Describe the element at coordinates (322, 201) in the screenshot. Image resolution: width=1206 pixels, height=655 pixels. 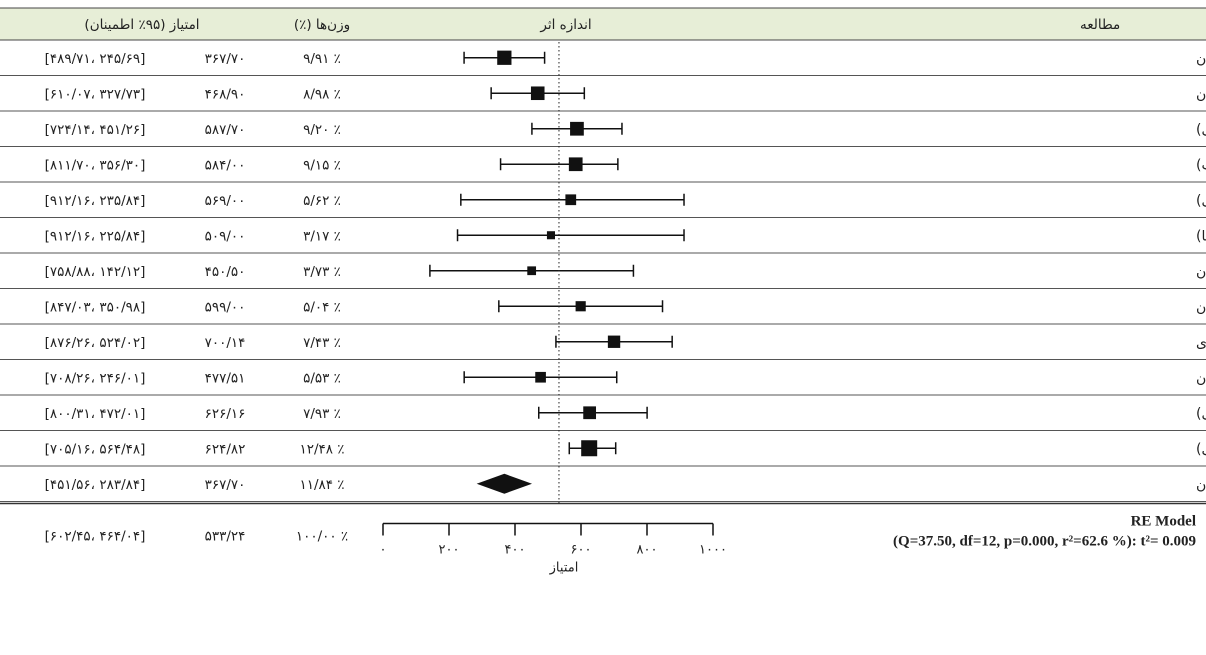
I see `weight-value: ٪ ۵/۶۲` at that location.